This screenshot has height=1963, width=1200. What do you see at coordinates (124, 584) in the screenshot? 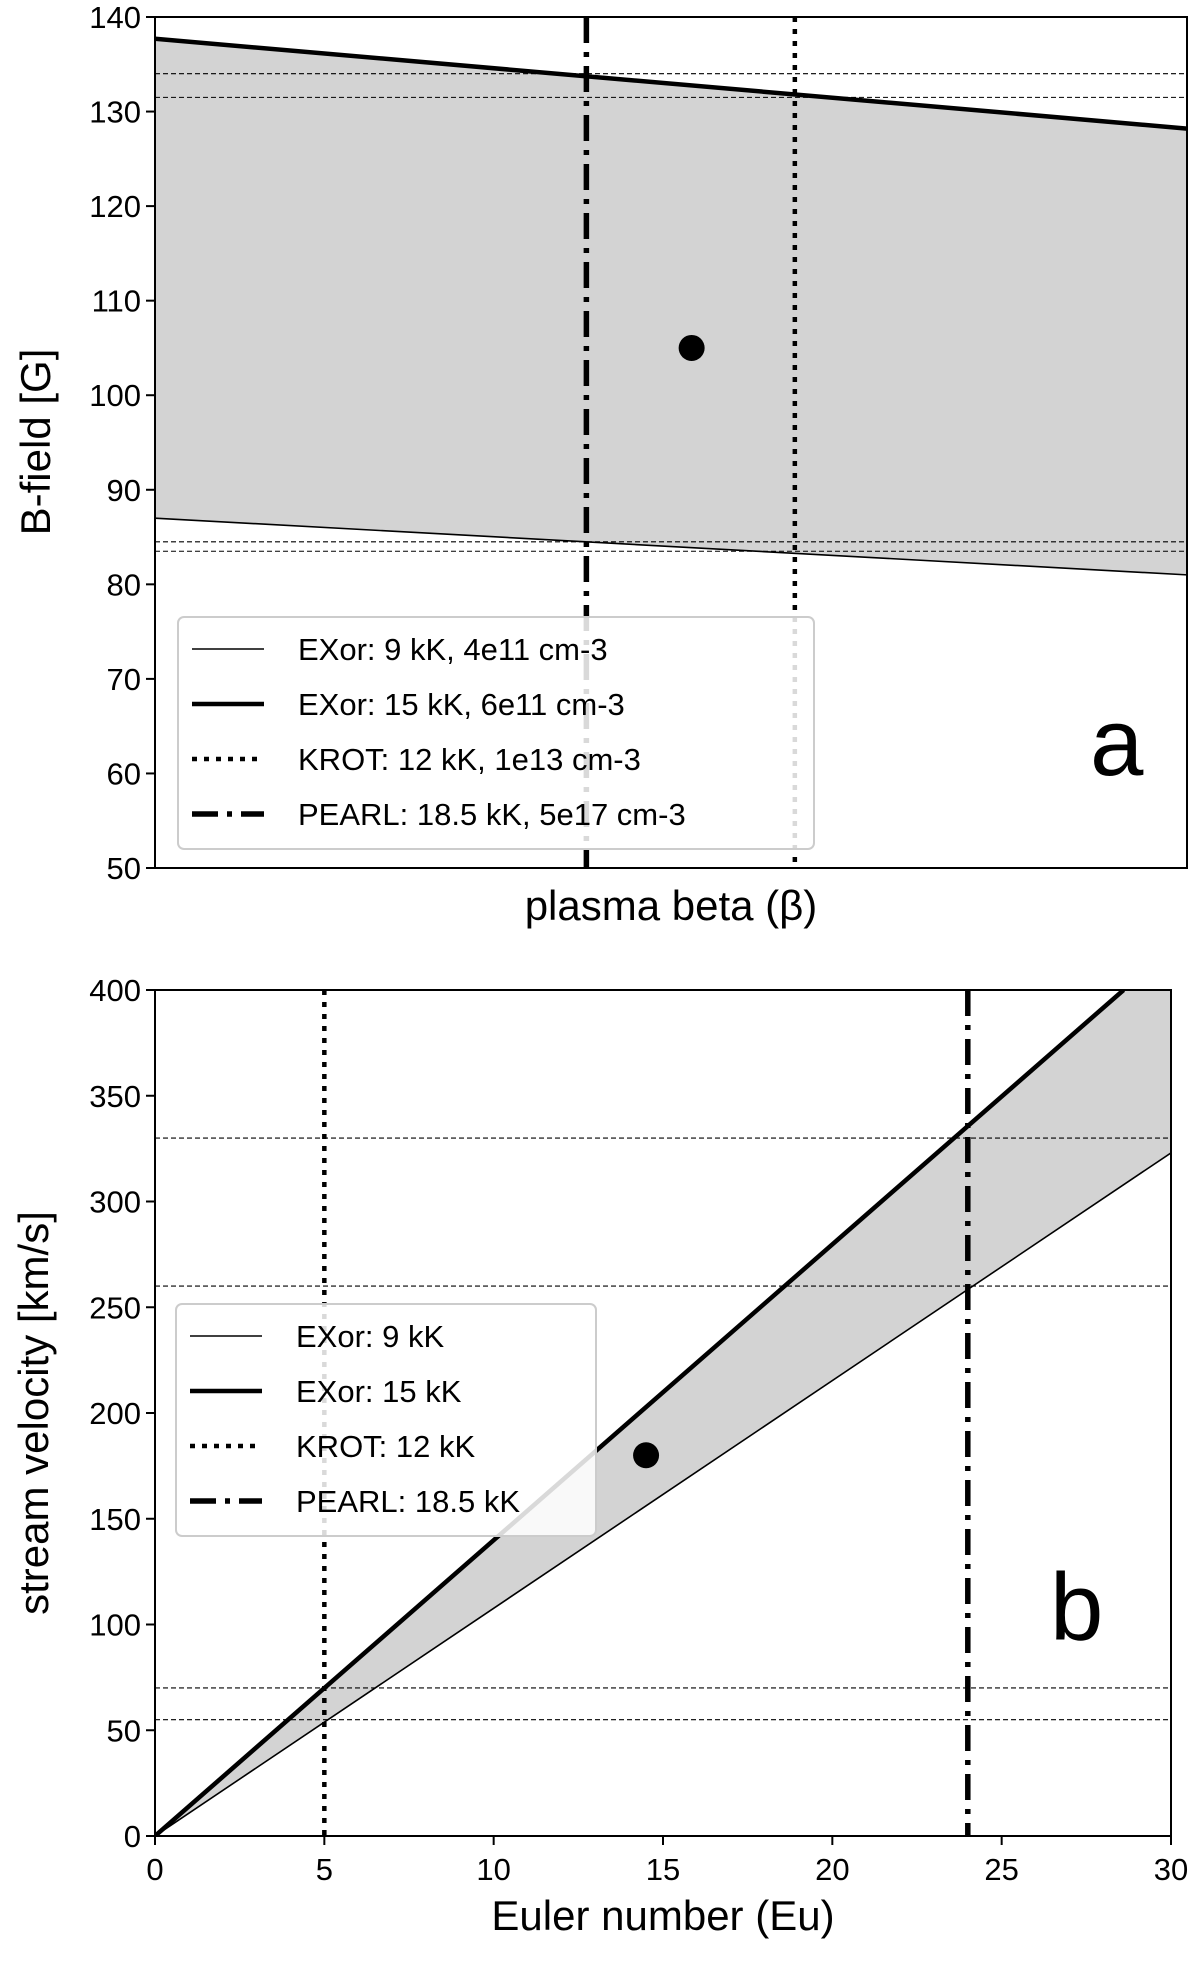
I see `panel-a-ytick-label-3: 80` at bounding box center [124, 584].